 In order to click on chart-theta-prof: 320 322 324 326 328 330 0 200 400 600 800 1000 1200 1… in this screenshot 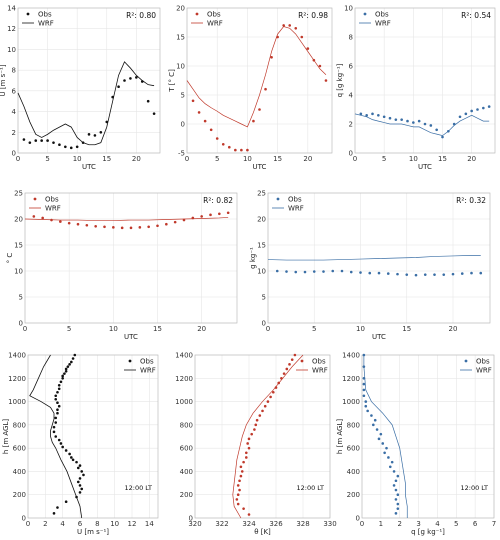, I will do `click(256, 444)`.